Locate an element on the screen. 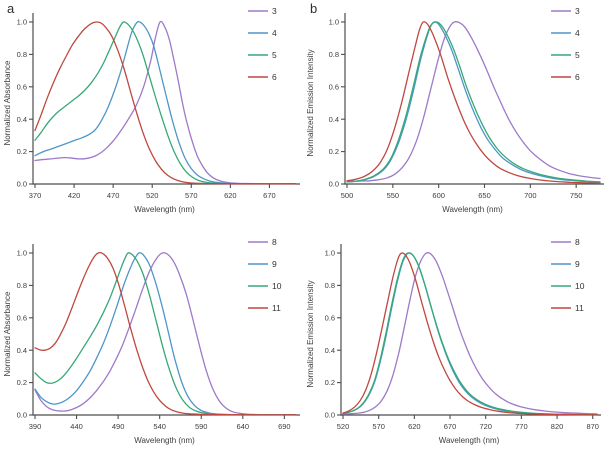 This screenshot has height=462, width=607. legend-label-3: 3 is located at coordinates (274, 11).